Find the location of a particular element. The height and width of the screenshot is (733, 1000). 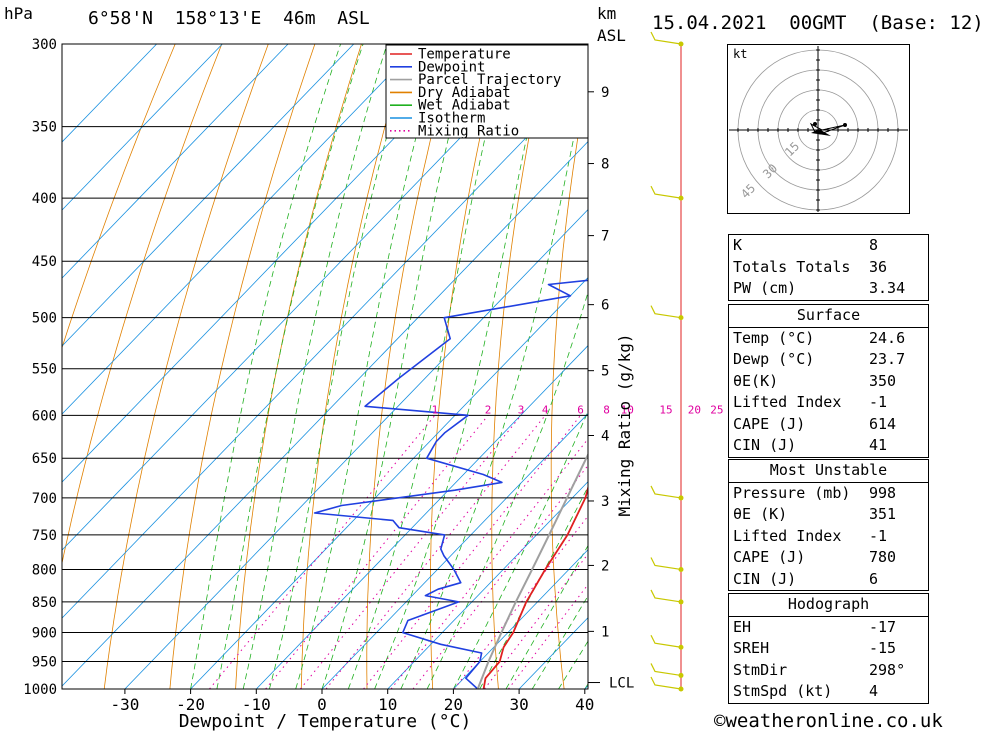

row-label: Totals Totals is located at coordinates (792, 266).